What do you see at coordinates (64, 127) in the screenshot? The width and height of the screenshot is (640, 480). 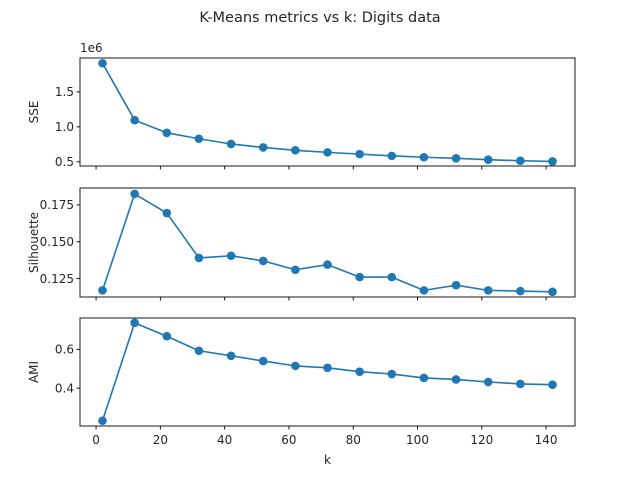 I see `sse-ytick-label: 1.0` at bounding box center [64, 127].